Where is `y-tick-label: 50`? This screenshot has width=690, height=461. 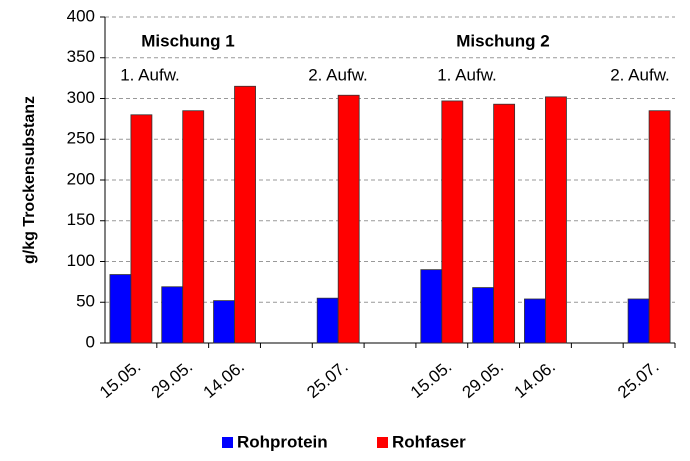 y-tick-label: 50 is located at coordinates (85, 301).